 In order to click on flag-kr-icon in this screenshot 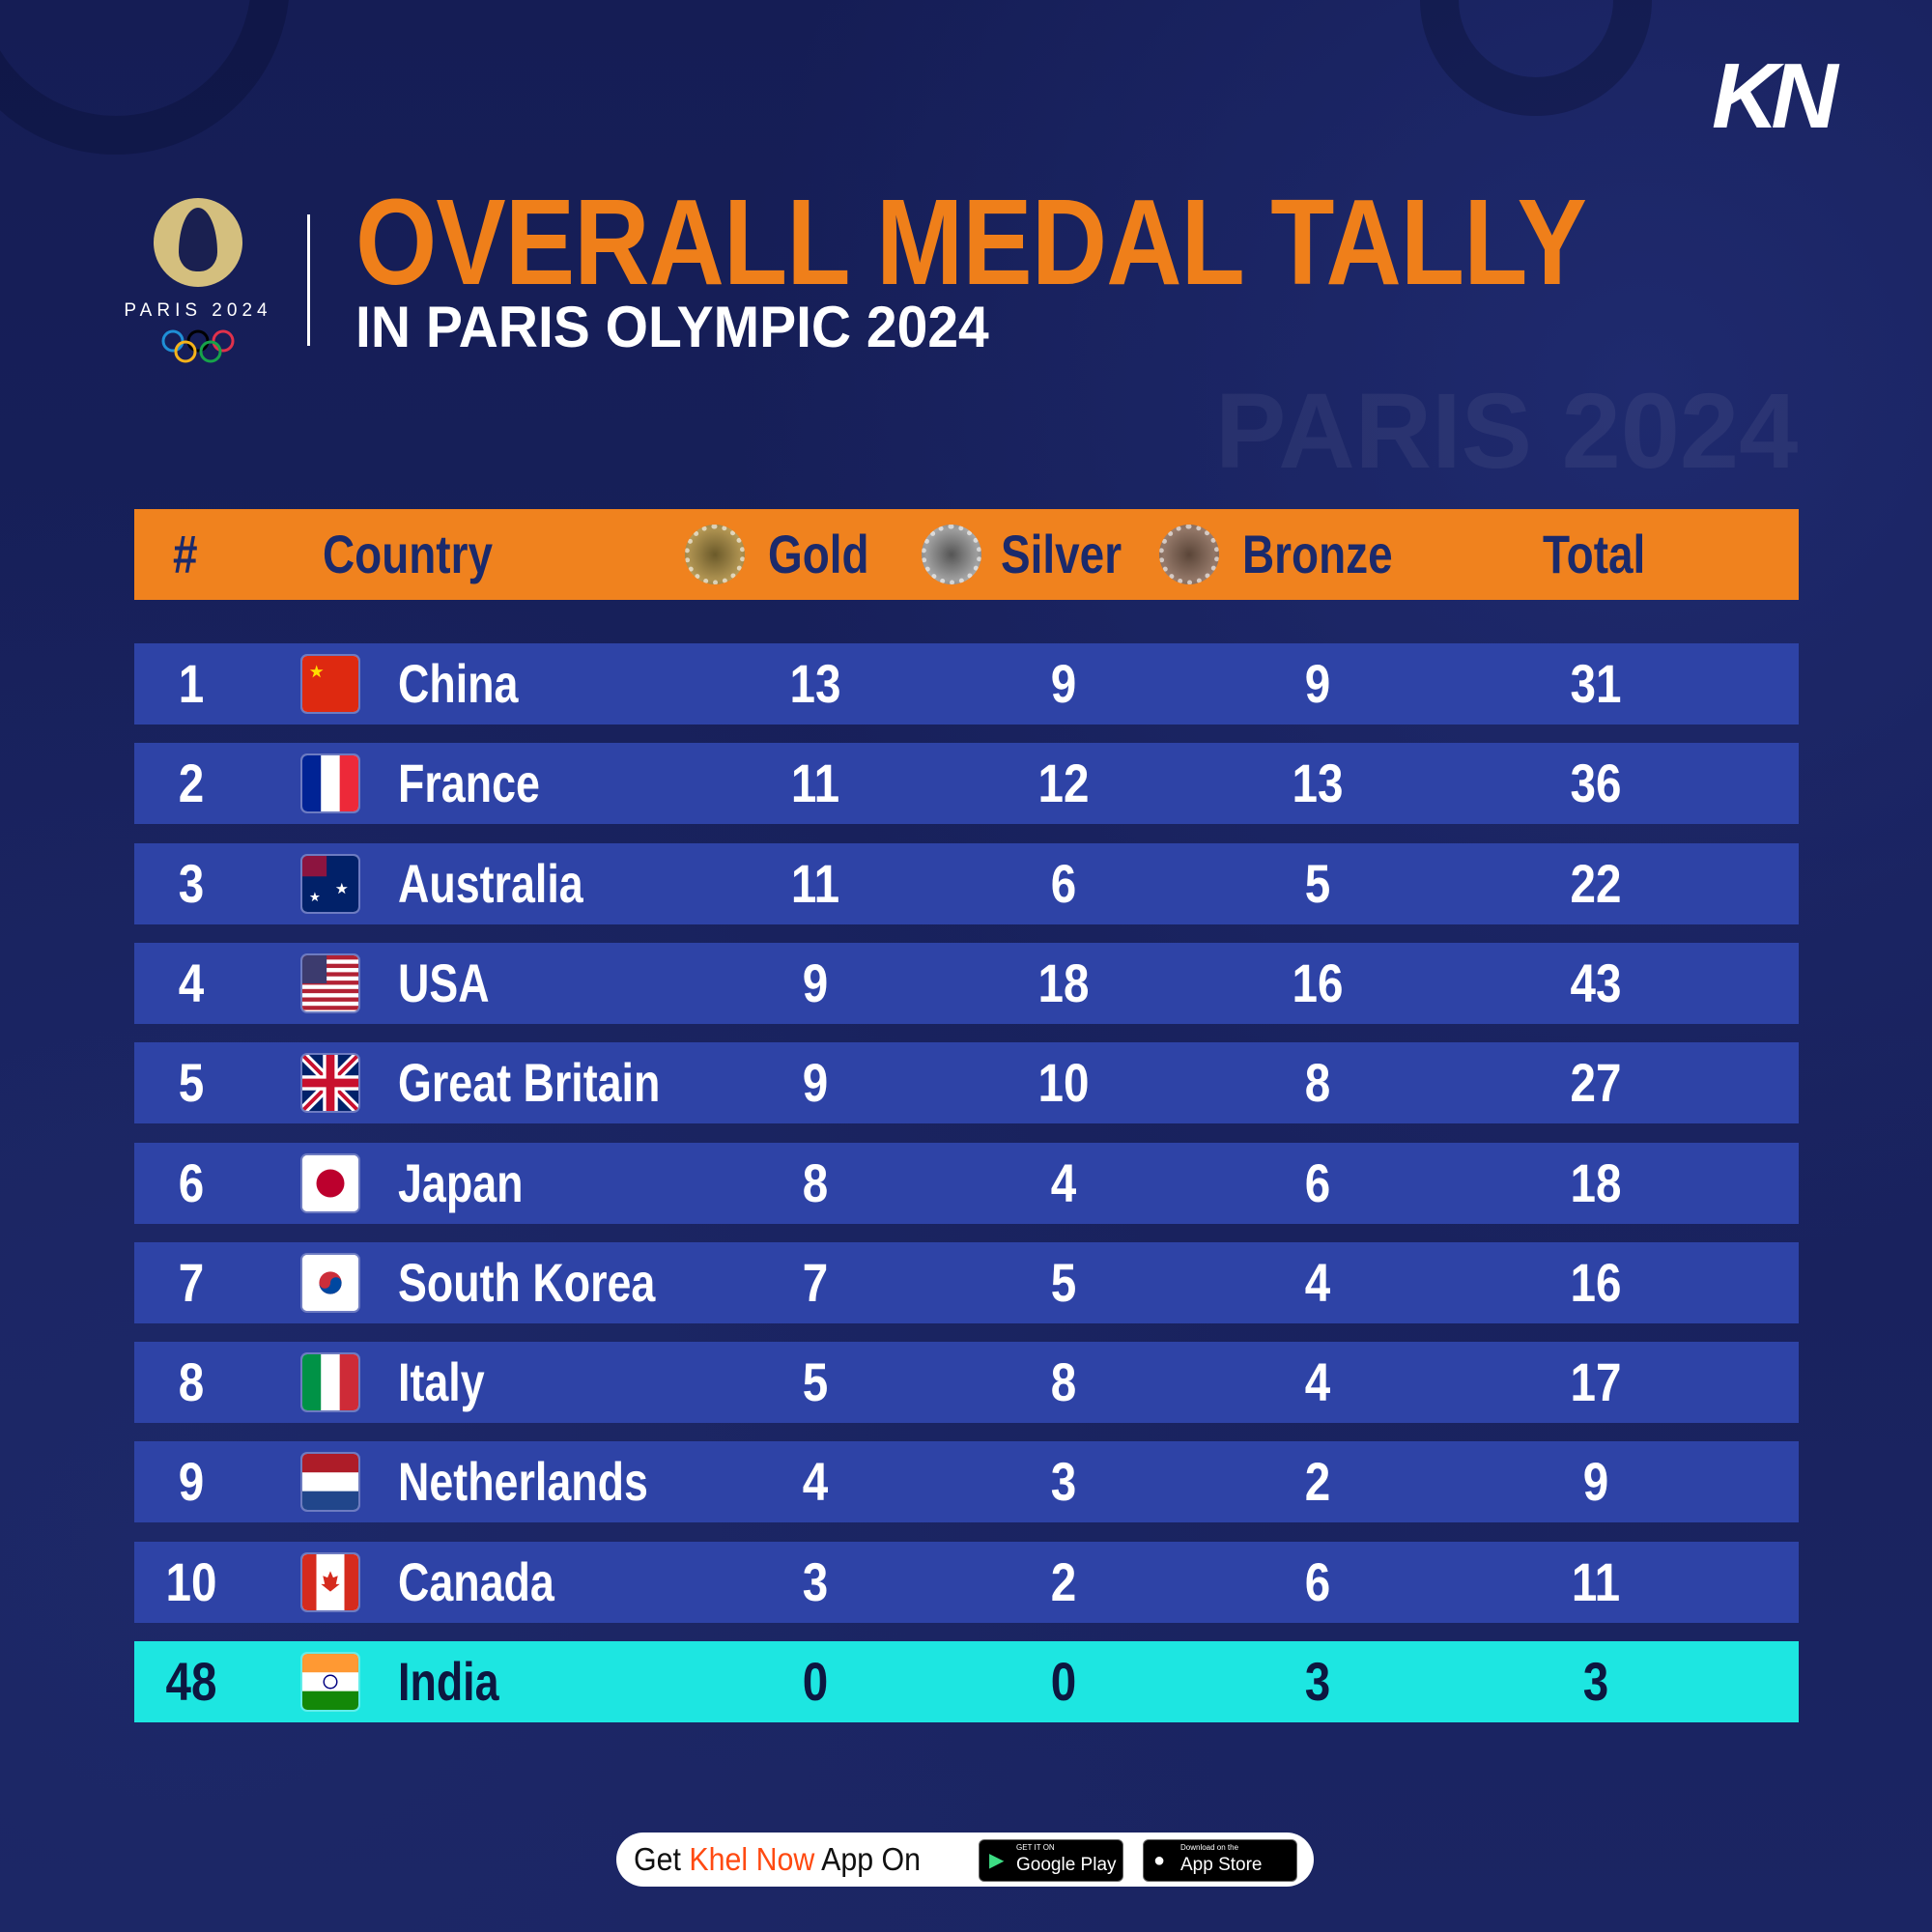, I will do `click(330, 1282)`.